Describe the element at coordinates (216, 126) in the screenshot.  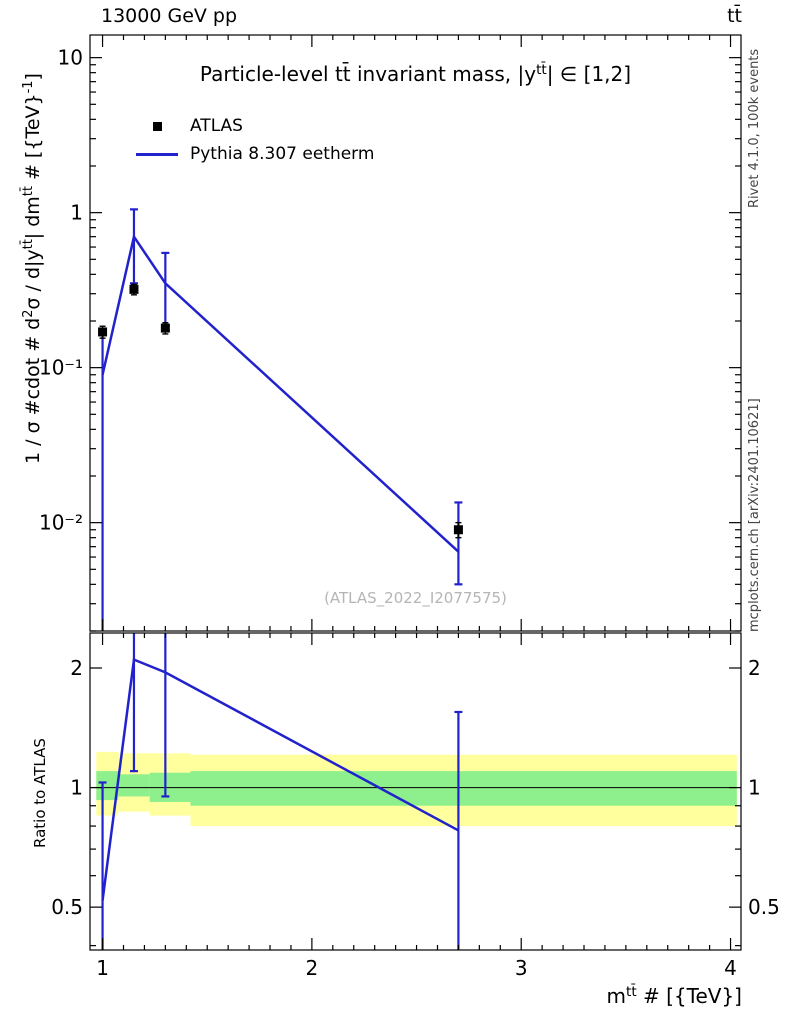
I see `legend-label-atlas: ATLAS` at that location.